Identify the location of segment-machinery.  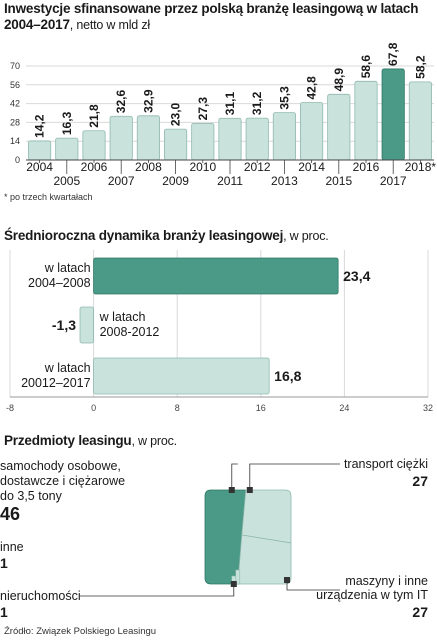
(264, 559).